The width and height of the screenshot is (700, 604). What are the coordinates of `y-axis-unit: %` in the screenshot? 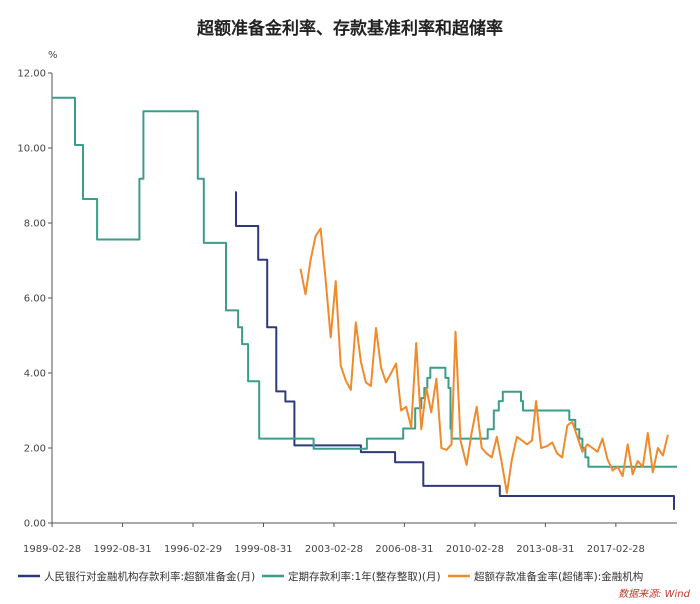 It's located at (53, 55).